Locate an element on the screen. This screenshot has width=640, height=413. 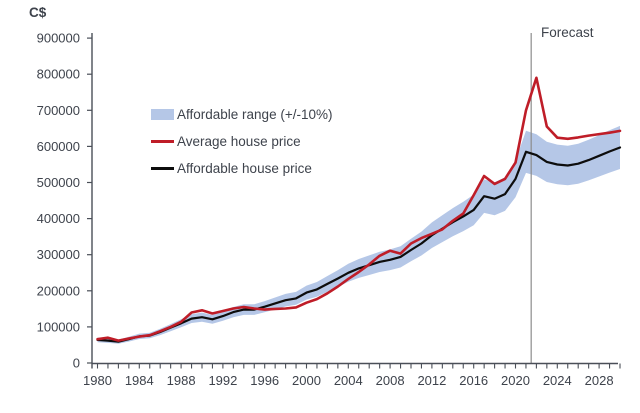
legend-item-average-price: Average house price is located at coordinates (241, 141).